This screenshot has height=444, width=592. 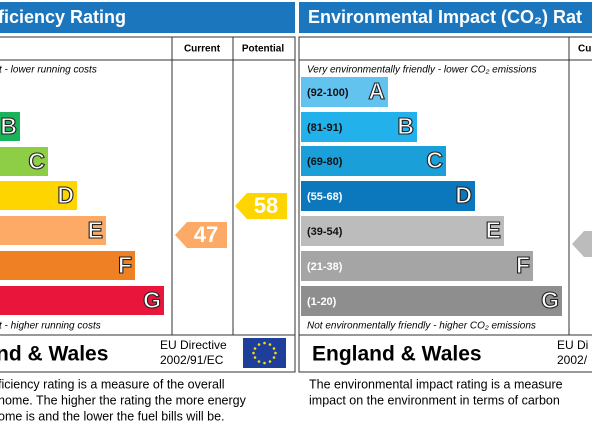 What do you see at coordinates (63, 17) in the screenshot?
I see `title: ficiency Rating` at bounding box center [63, 17].